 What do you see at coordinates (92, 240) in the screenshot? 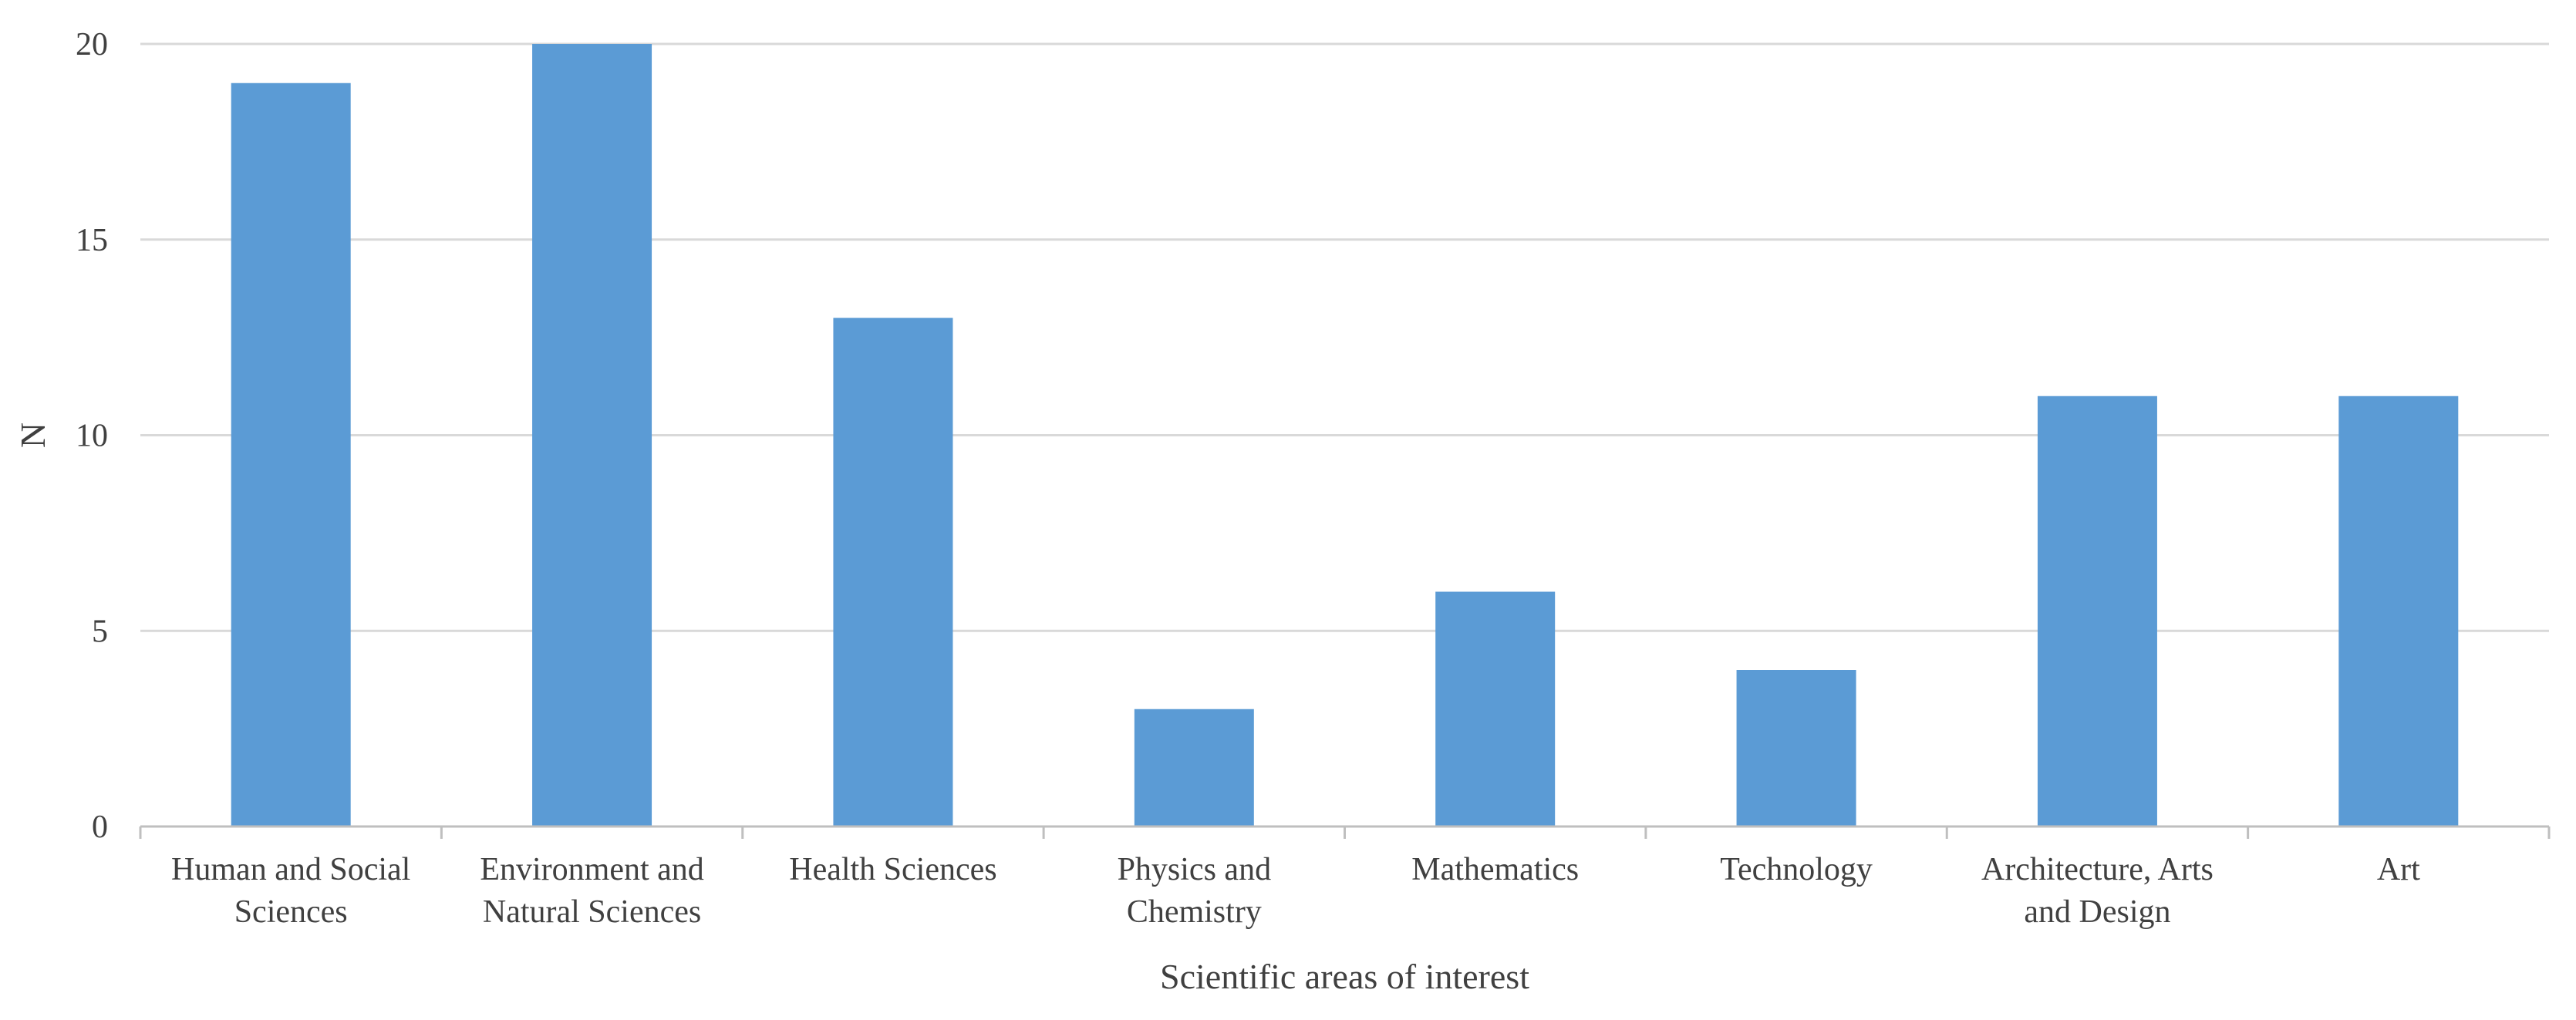
I see `y-tick-label: 15` at bounding box center [92, 240].